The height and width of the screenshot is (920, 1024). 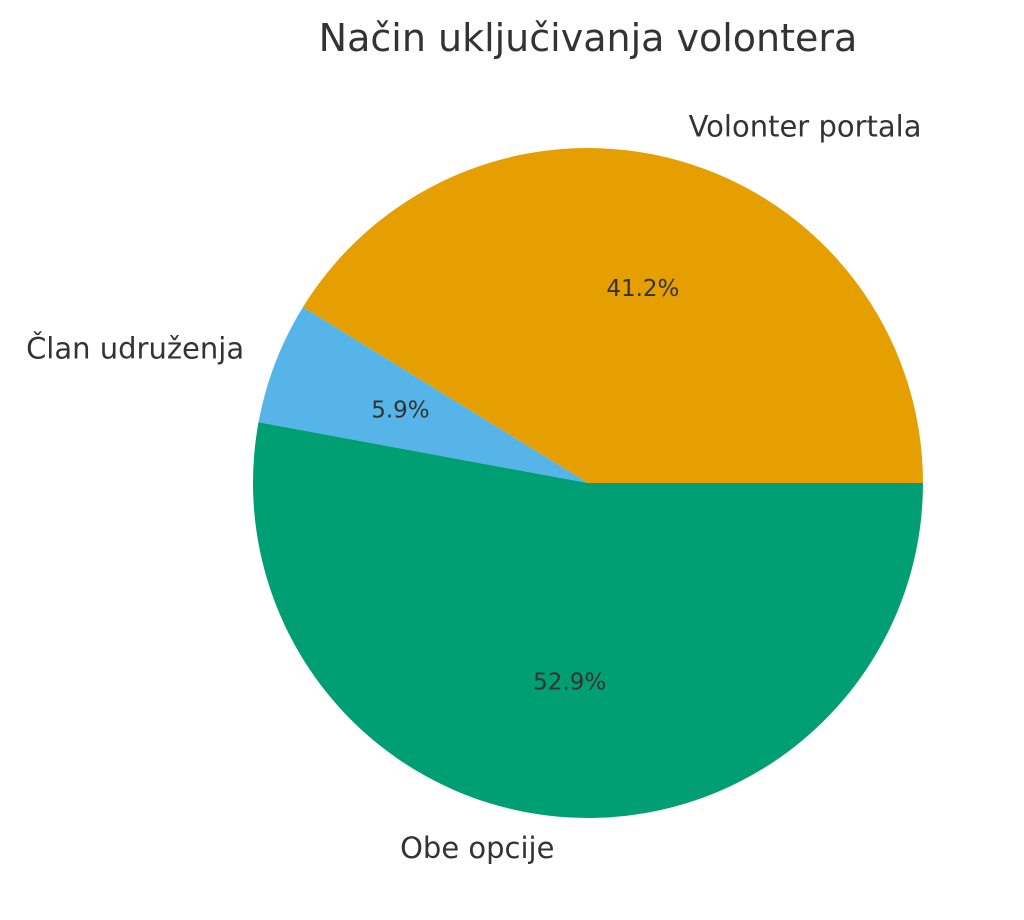 What do you see at coordinates (423, 395) in the screenshot?
I see `pie-slice` at bounding box center [423, 395].